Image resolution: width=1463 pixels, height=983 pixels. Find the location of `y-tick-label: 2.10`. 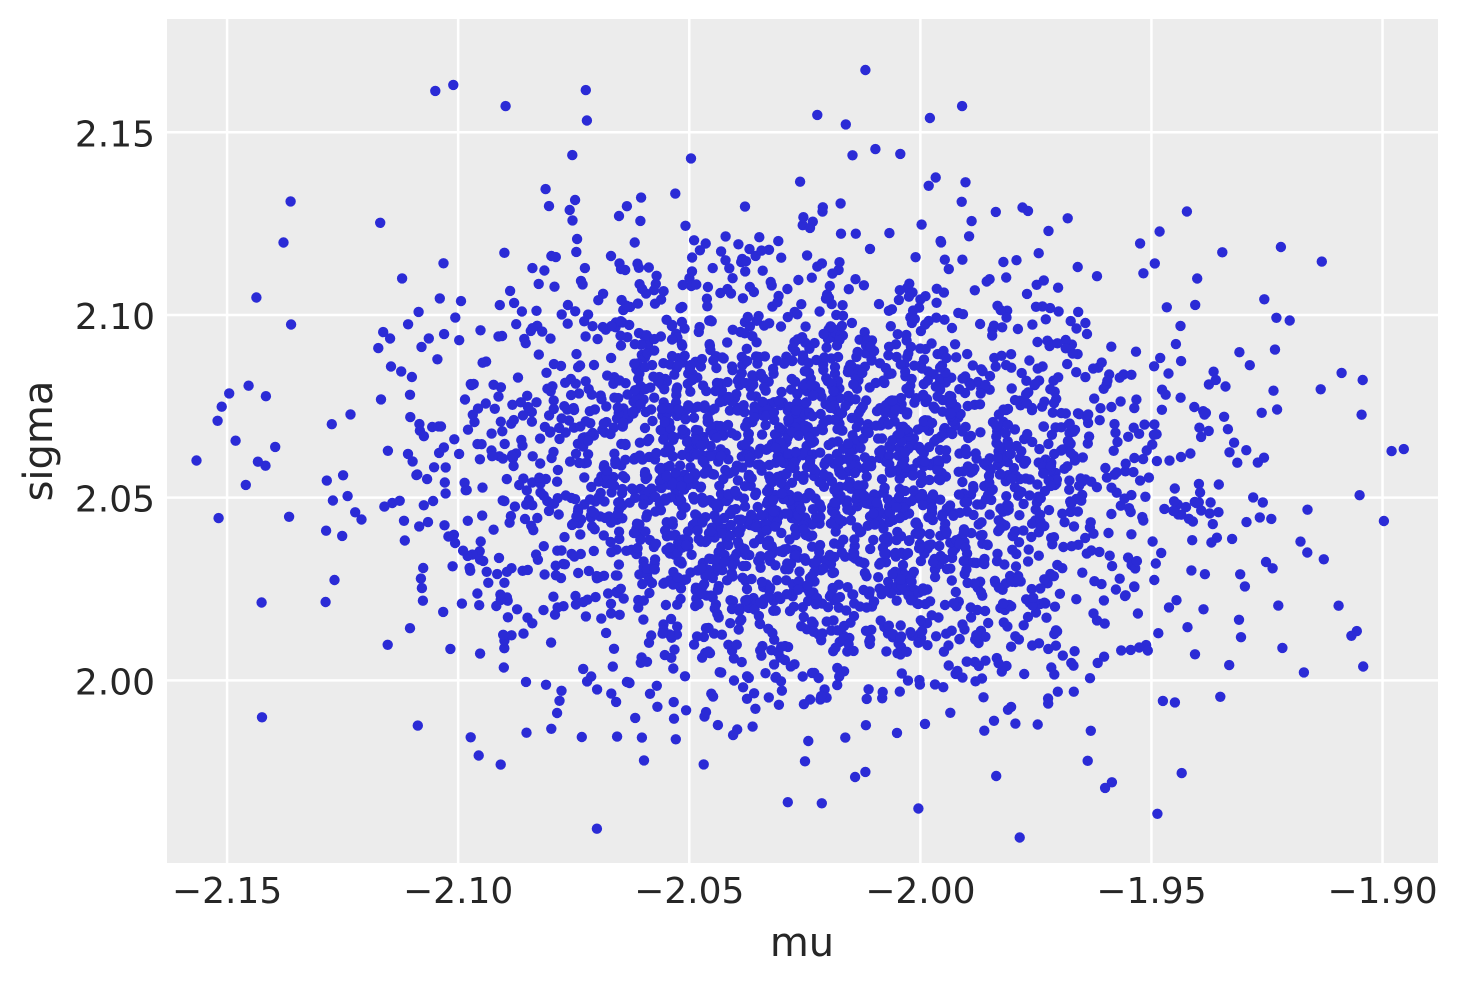

y-tick-label: 2.10 is located at coordinates (115, 317).